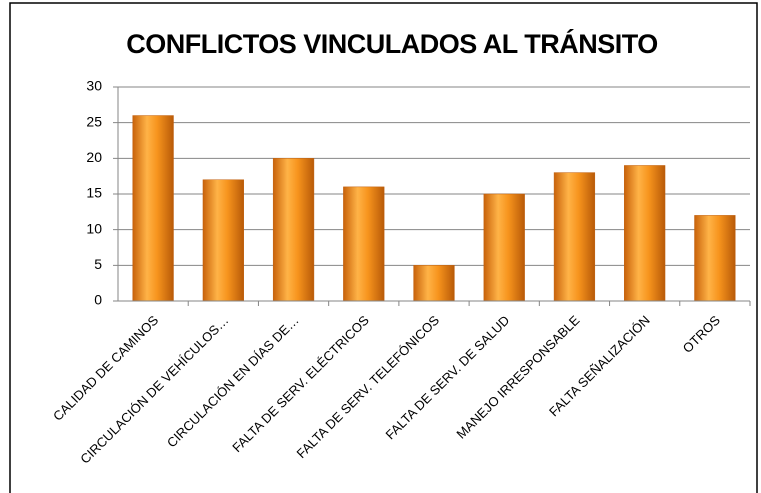 Image resolution: width=761 pixels, height=493 pixels. I want to click on y-tick-label: 15, so click(94, 193).